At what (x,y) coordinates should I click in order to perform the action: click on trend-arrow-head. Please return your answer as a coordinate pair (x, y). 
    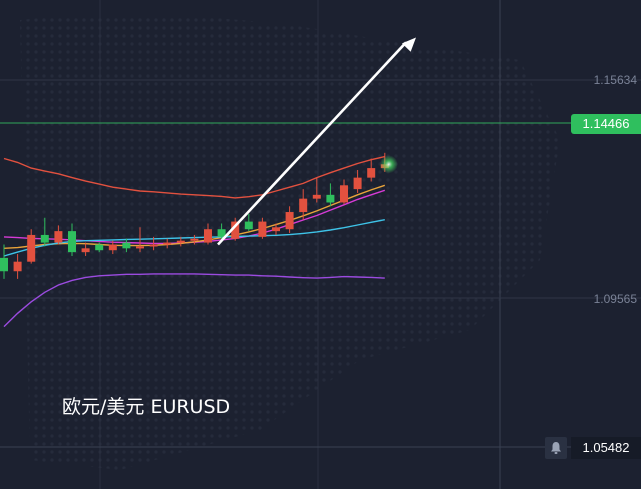
    Looking at the image, I should click on (408, 44).